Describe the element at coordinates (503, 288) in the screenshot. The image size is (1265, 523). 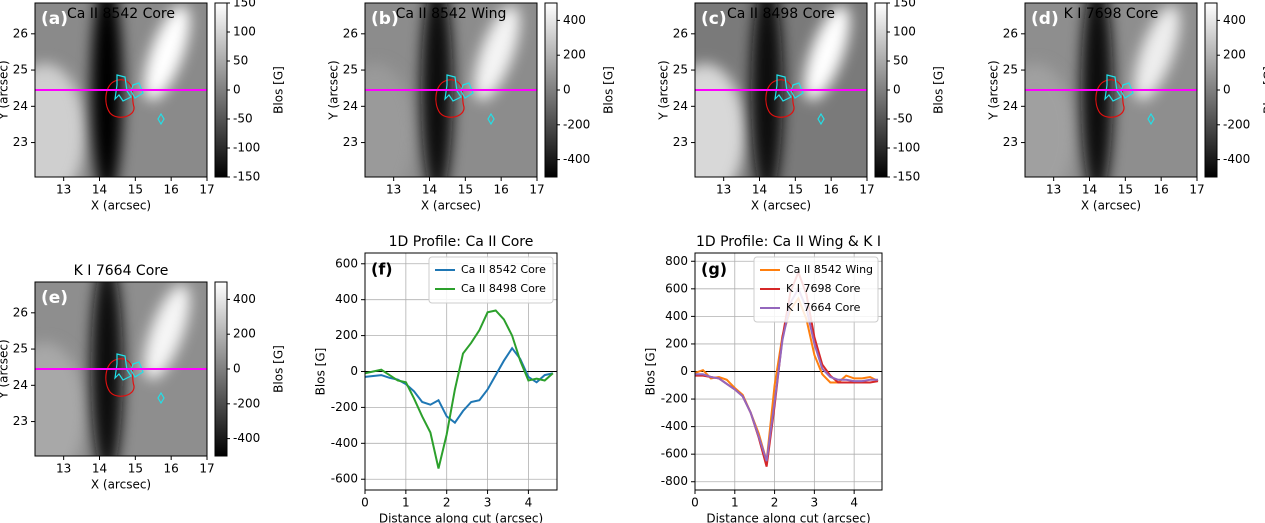
I see `legend-label: Ca II 8498 Core` at that location.